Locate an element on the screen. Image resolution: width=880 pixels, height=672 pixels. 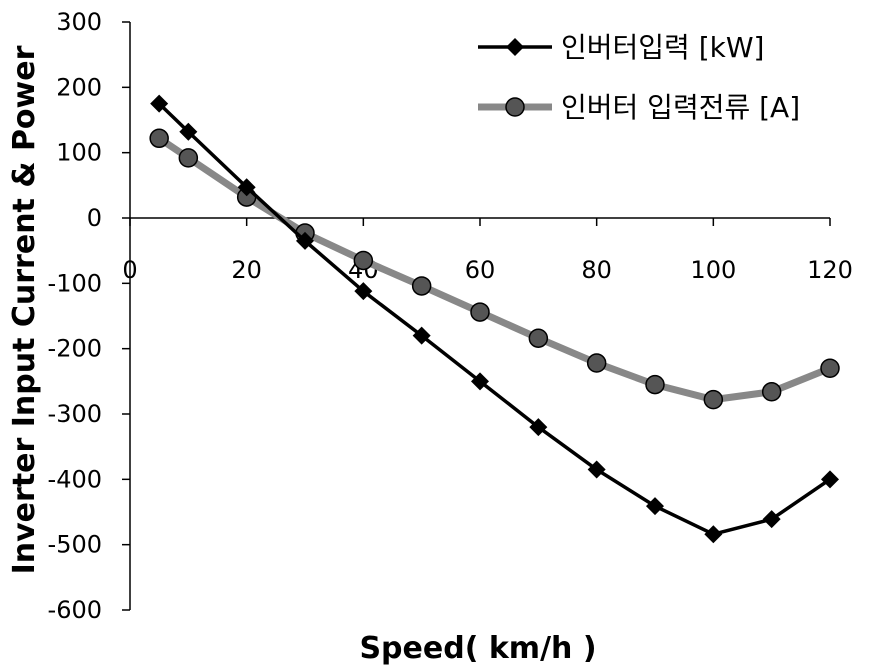
legend-item-1: 인버터입력 [kW] is located at coordinates (621, 47).